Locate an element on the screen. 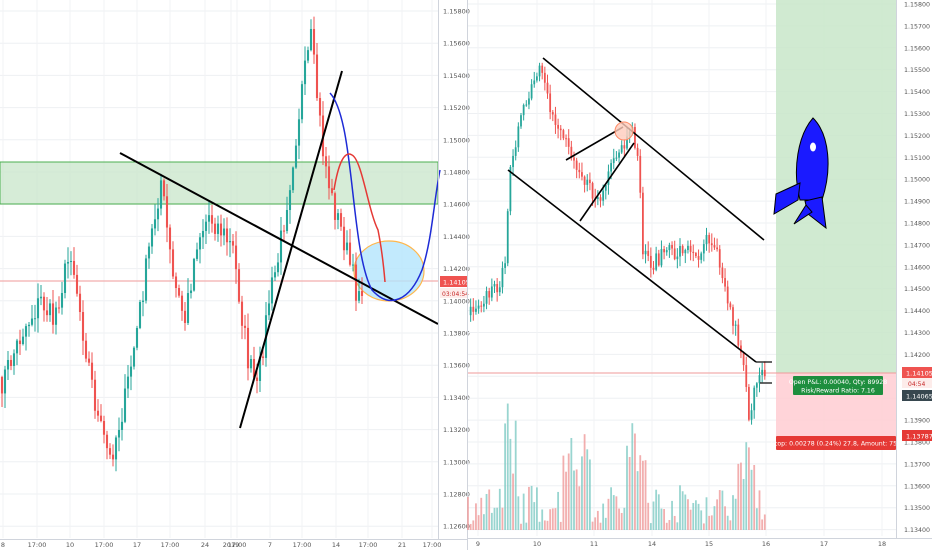 The height and width of the screenshot is (554, 932). right-price-tick-label: 1.13800 is located at coordinates (917, 443).